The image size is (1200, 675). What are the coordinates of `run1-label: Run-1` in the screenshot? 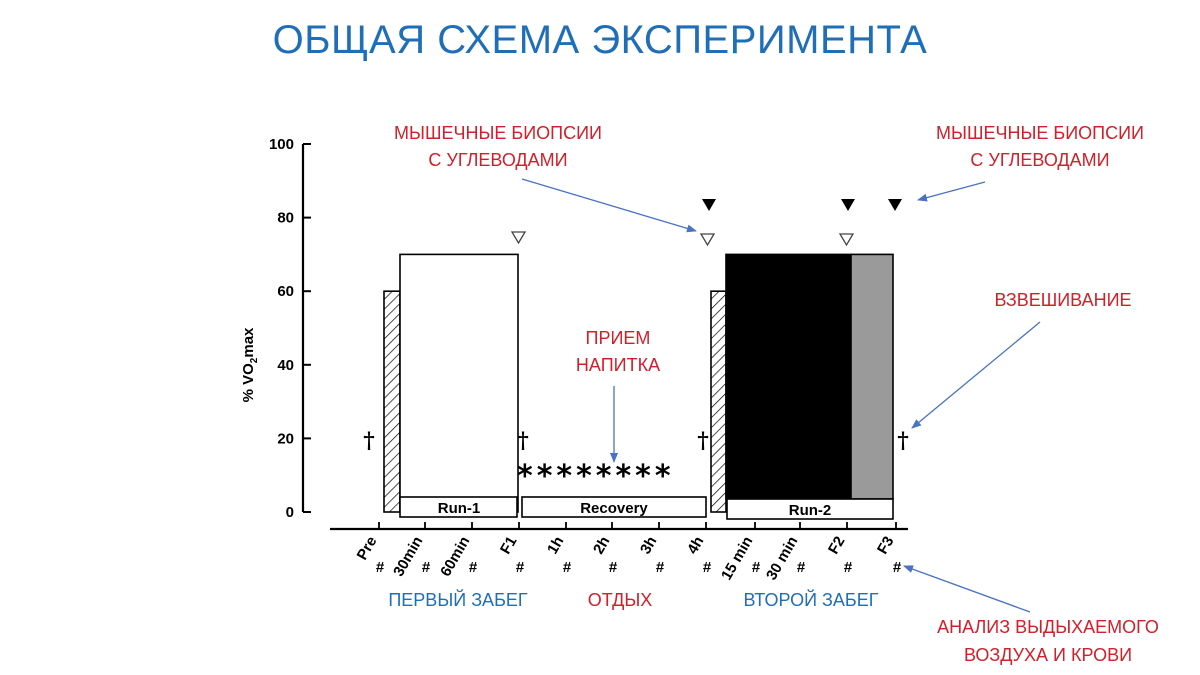 It's located at (459, 508).